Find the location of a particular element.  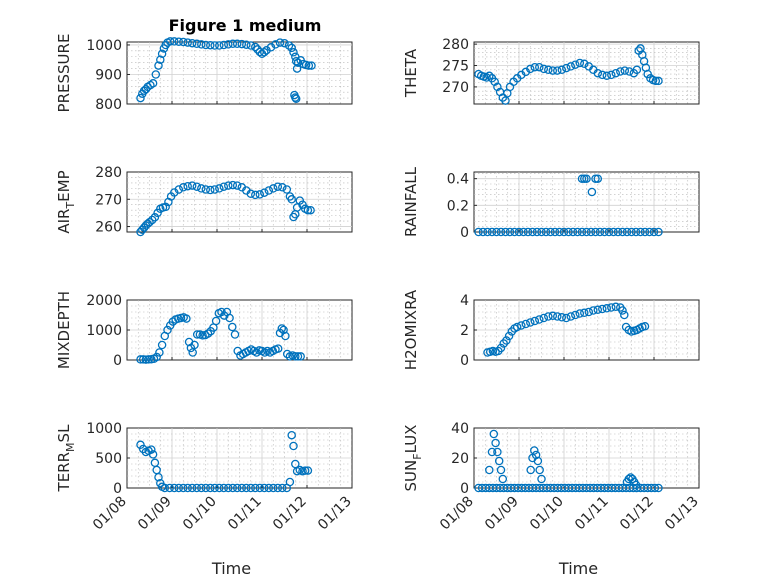

y-axis-label: H2OMIXRA is located at coordinates (411, 329).